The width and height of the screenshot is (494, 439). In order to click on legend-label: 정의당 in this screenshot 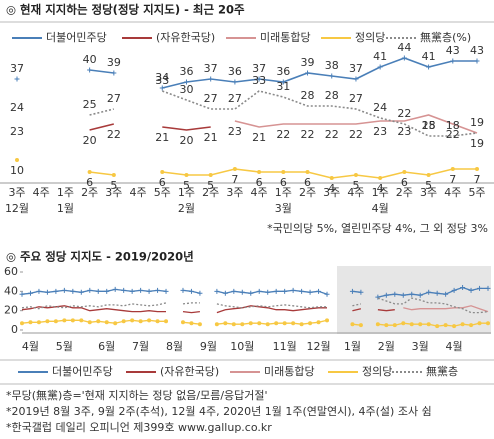, I will do `click(377, 371)`.